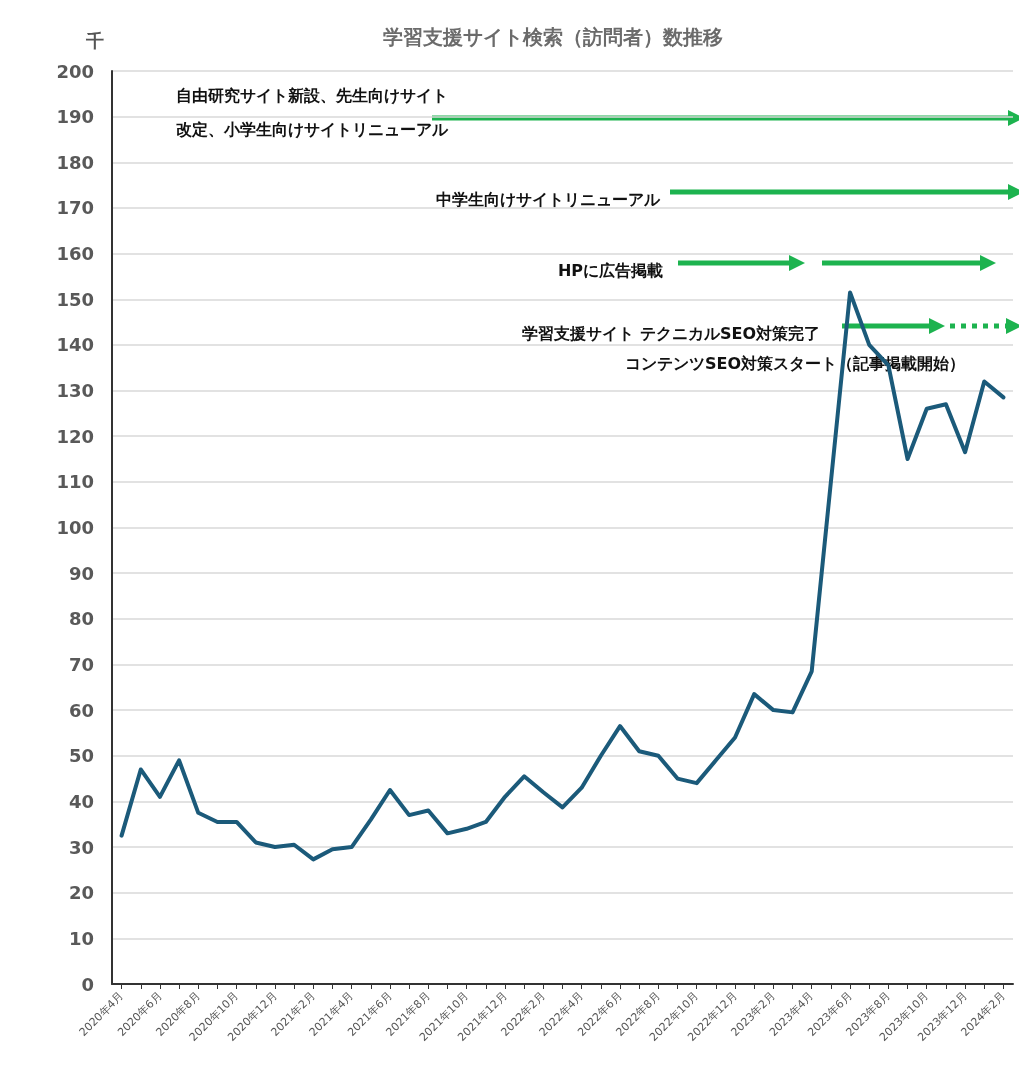  What do you see at coordinates (75, 208) in the screenshot?
I see `y-tick-label: 170` at bounding box center [75, 208].